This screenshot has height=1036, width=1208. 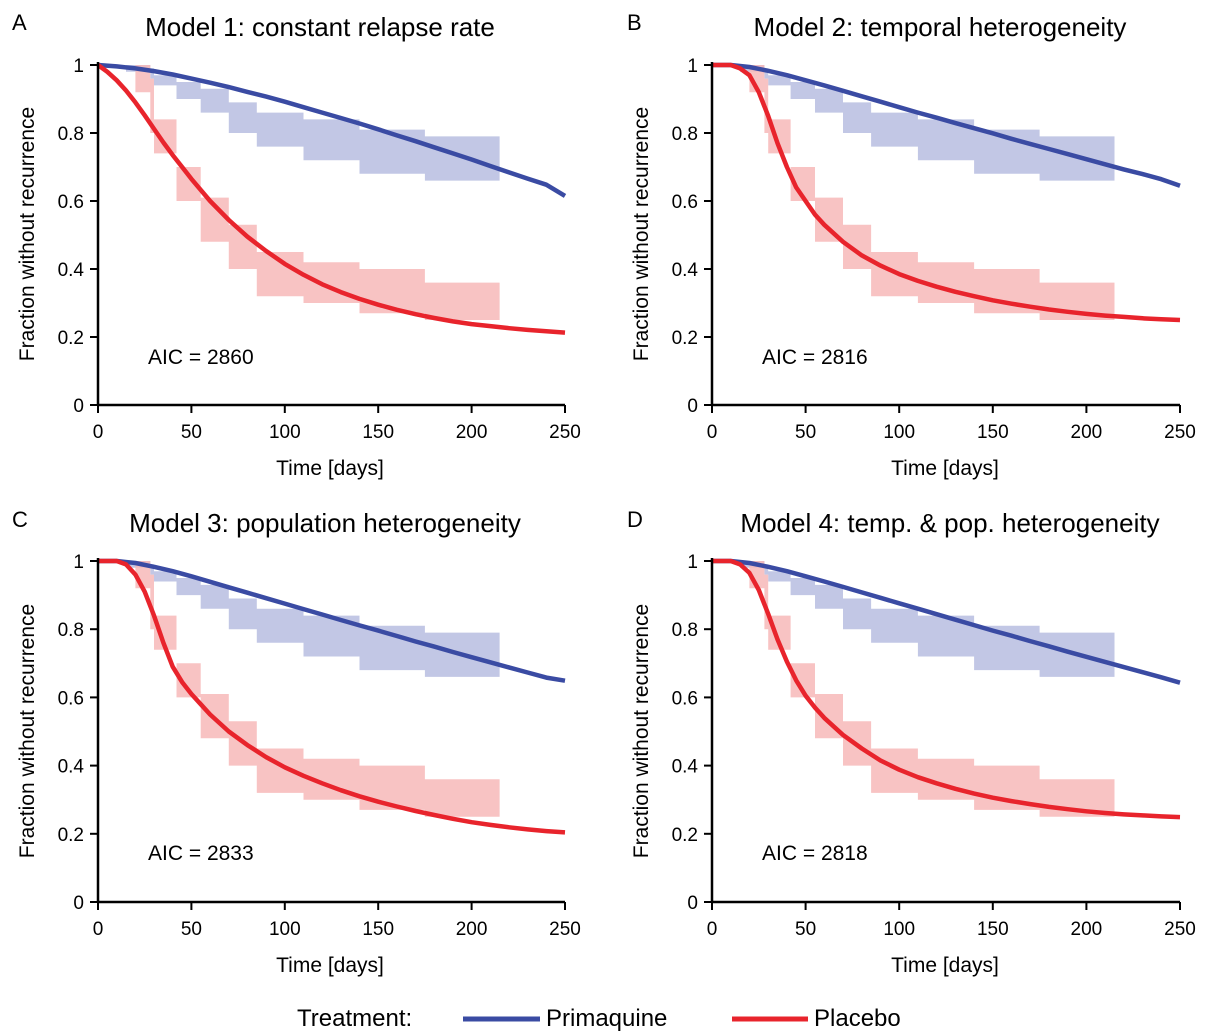 I want to click on panel-letter: A, so click(x=19, y=22).